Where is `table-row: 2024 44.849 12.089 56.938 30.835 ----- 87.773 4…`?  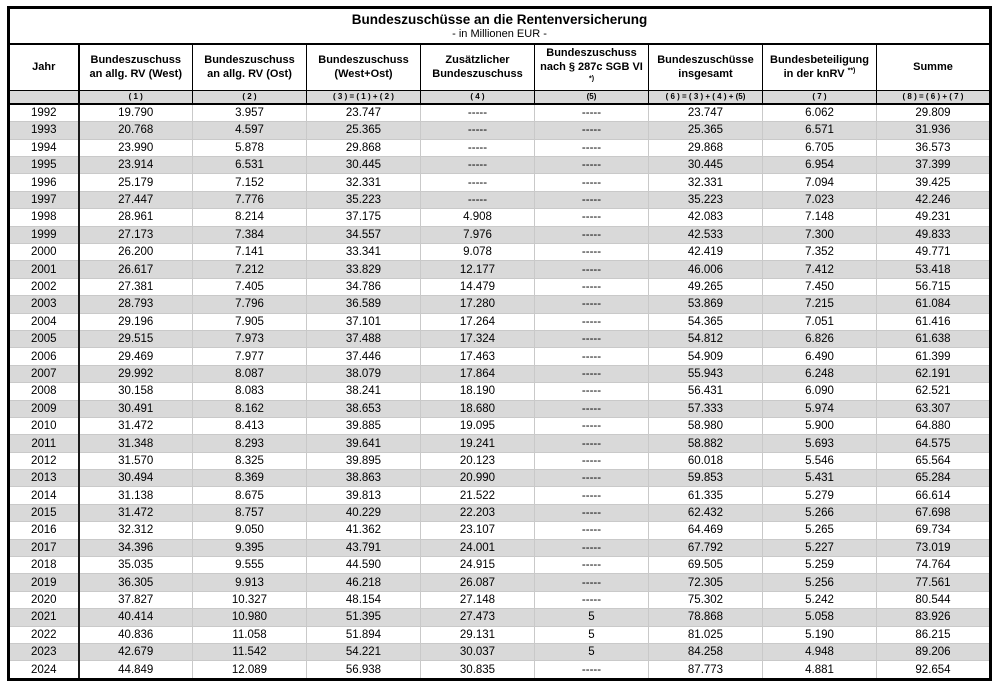
table-row: 2024 44.849 12.089 56.938 30.835 ----- 87.773 4… is located at coordinates (499, 670).